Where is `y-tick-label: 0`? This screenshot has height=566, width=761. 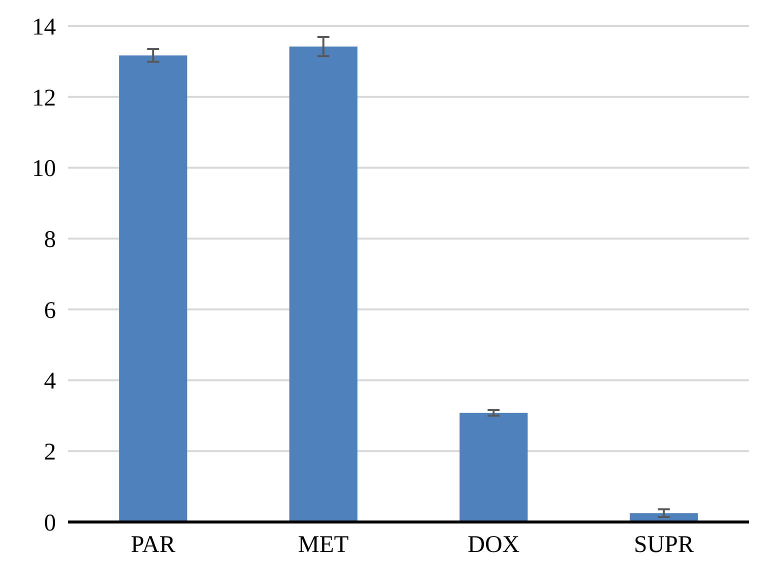 y-tick-label: 0 is located at coordinates (50, 523).